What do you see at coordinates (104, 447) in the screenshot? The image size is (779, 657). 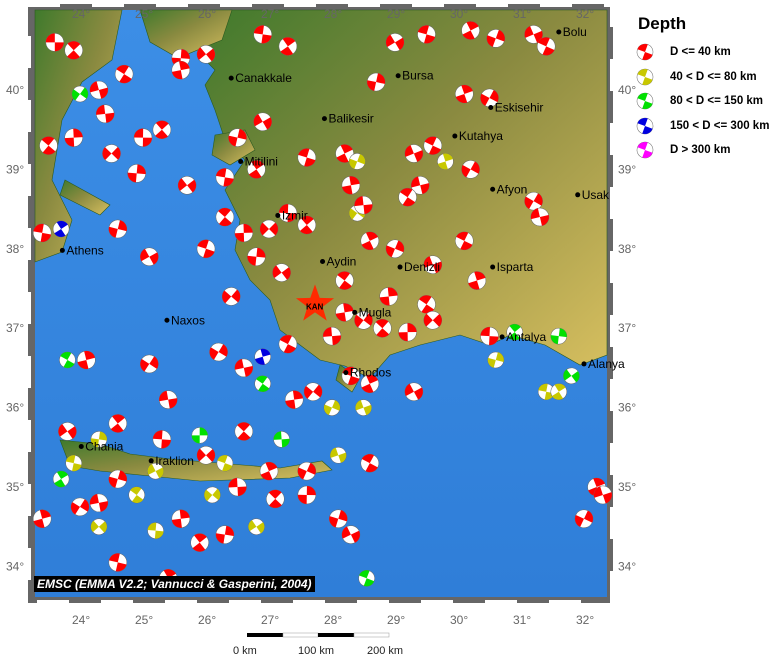 I see `city-label: Chania` at bounding box center [104, 447].